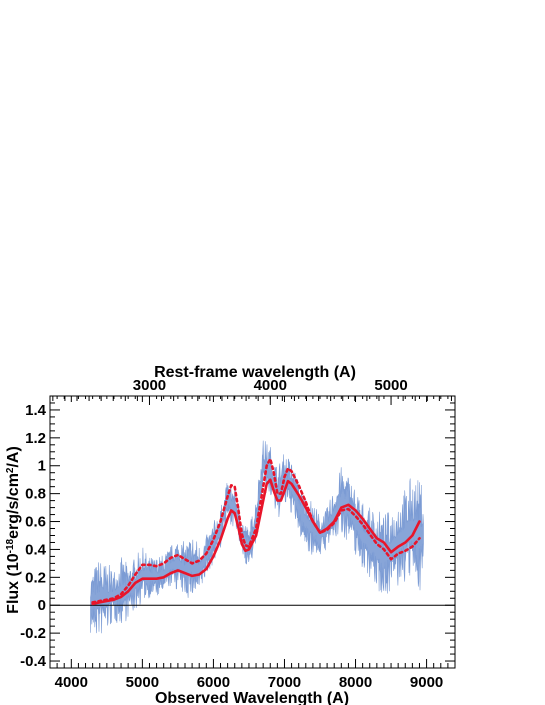 The image size is (545, 705). What do you see at coordinates (355, 682) in the screenshot?
I see `x-tick-label: 8000` at bounding box center [355, 682].